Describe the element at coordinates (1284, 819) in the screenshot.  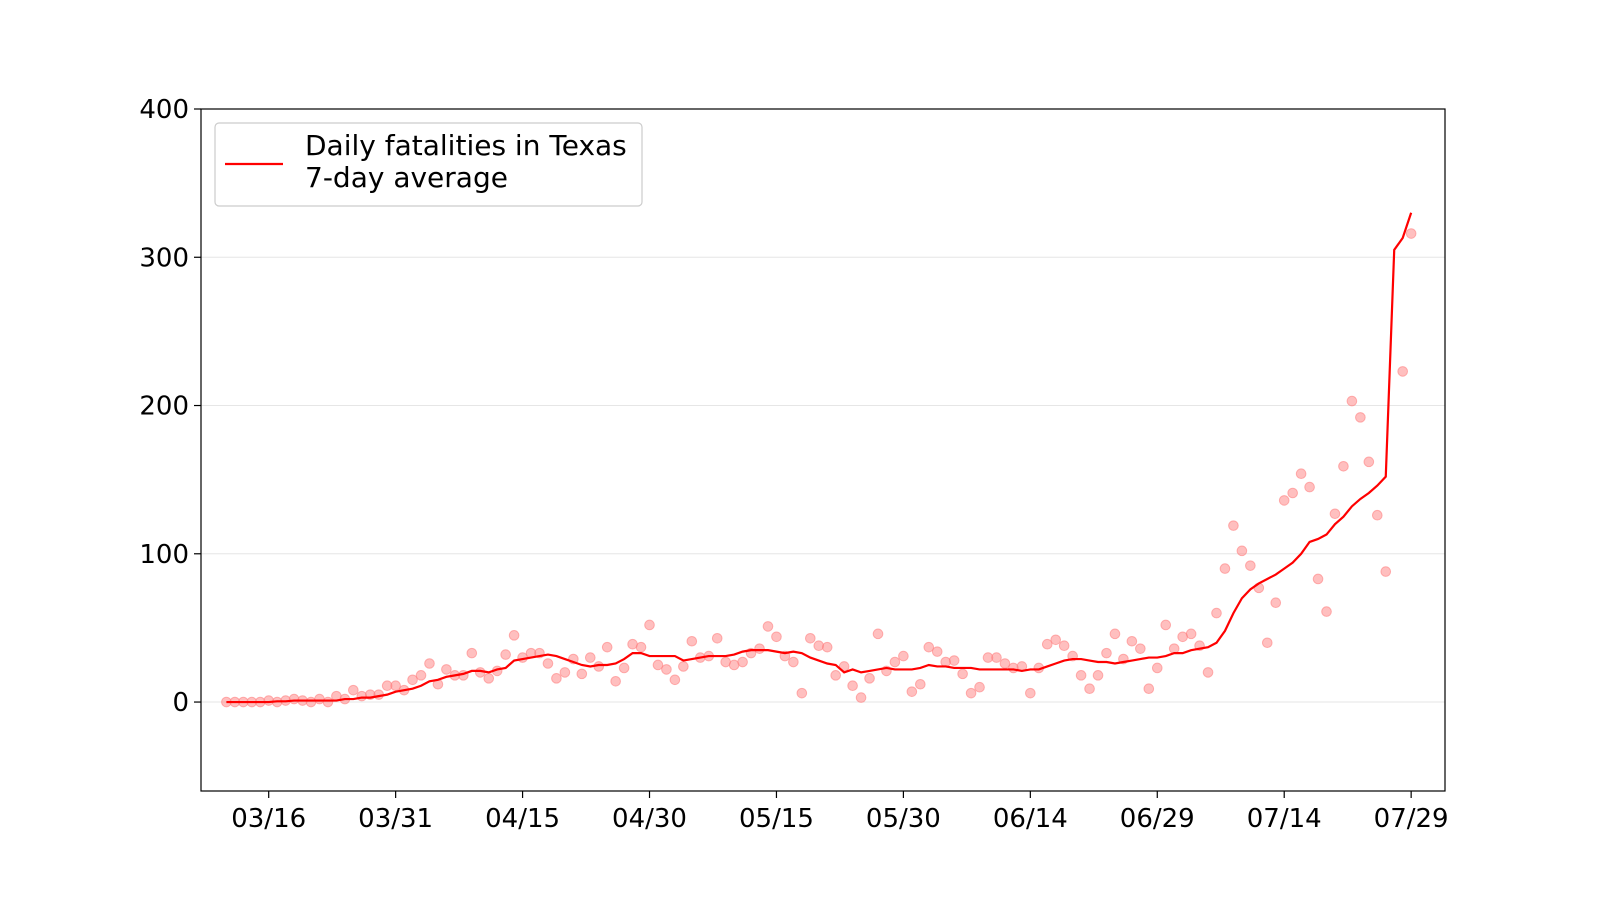
I see `x-tick-label: 07/14` at that location.